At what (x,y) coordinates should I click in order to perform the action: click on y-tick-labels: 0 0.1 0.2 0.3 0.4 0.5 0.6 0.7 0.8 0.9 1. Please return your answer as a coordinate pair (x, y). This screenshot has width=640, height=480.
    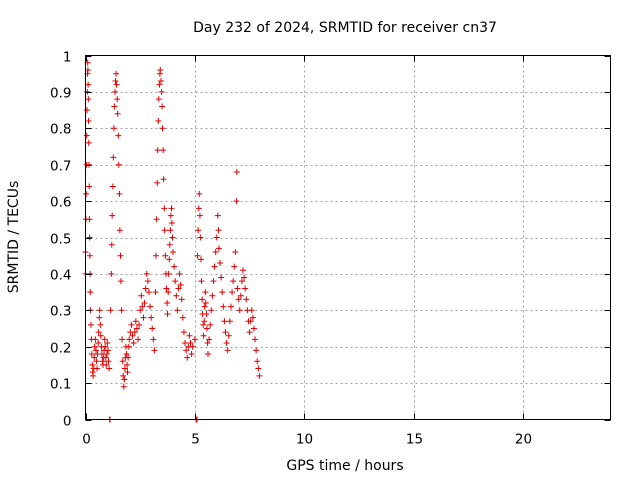
    Looking at the image, I should click on (60, 240).